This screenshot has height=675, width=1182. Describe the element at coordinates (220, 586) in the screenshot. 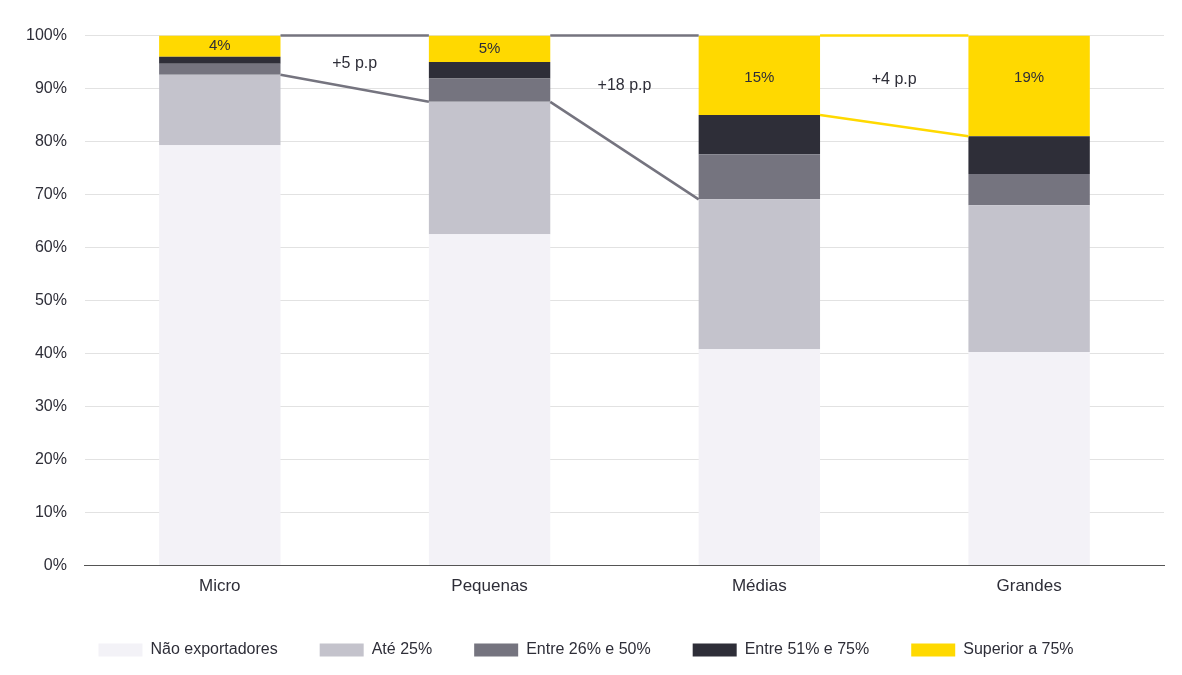

I see `x-tick-label: Micro` at that location.